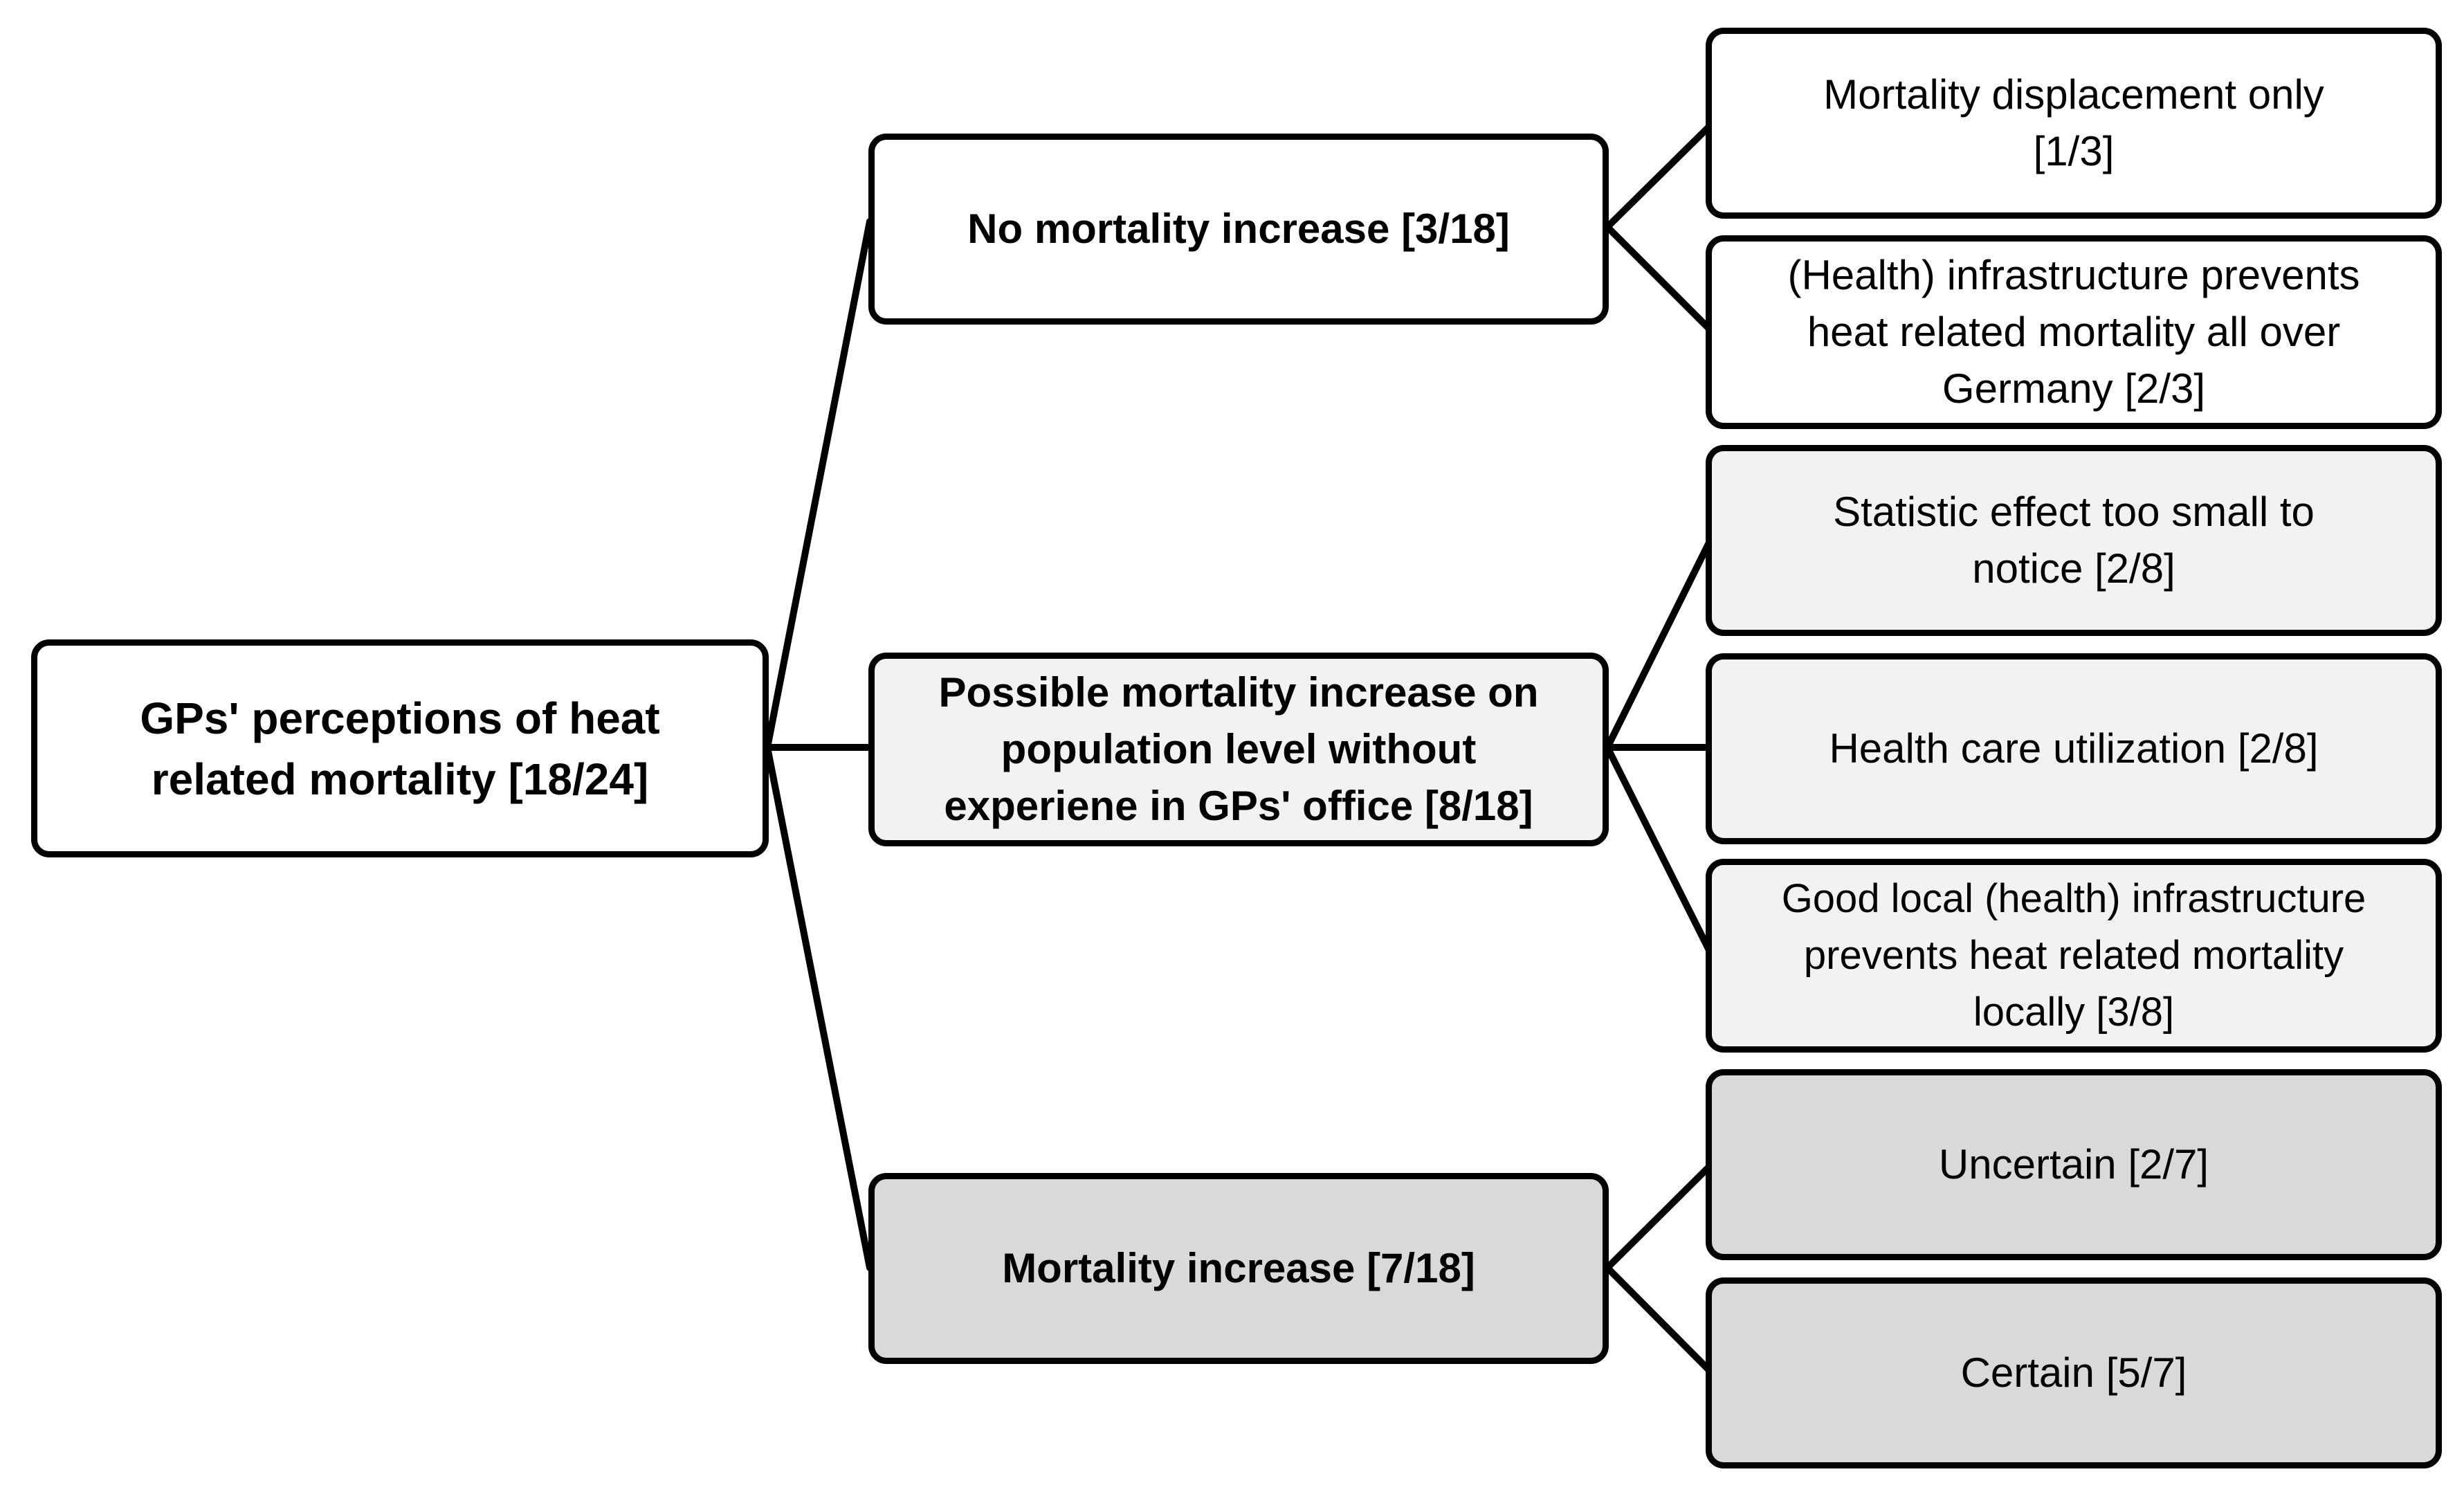  Describe the element at coordinates (2074, 1164) in the screenshot. I see `leaf-uncertain: Uncertain [2/7]` at that location.